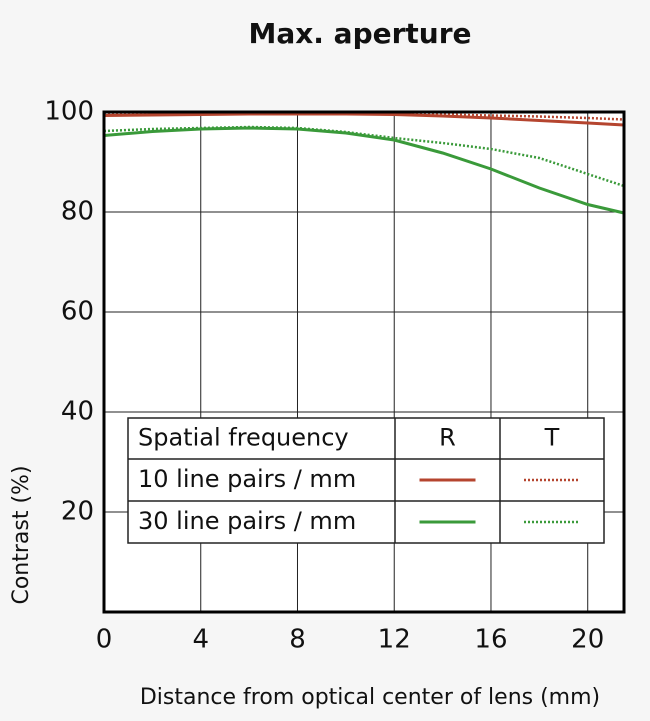 This screenshot has height=721, width=650. Describe the element at coordinates (552, 438) in the screenshot. I see `legend-column: T` at that location.